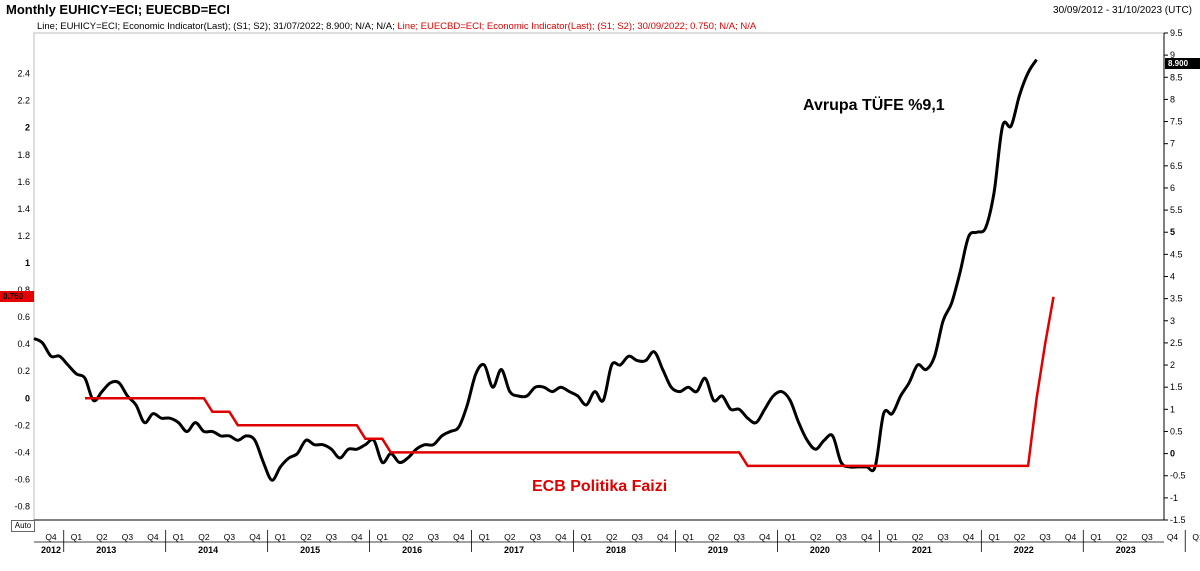  I want to click on right-tick-label: 7, so click(1172, 144).